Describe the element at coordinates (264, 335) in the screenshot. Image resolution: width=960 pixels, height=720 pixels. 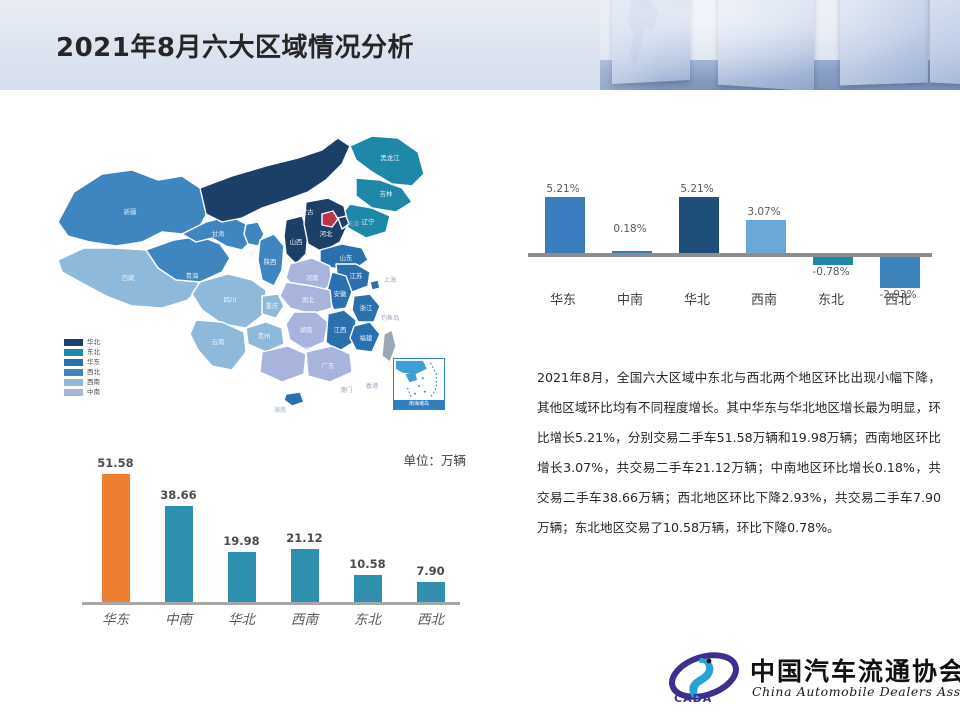
I see `svg-text: 贵州` at that location.